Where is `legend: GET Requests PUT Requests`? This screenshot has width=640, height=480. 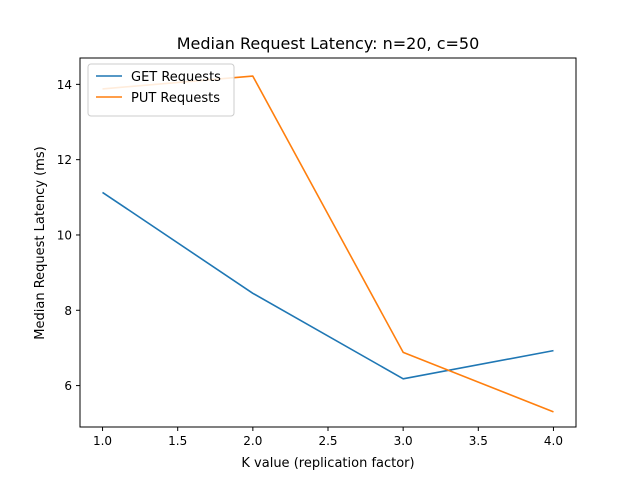
legend: GET Requests PUT Requests is located at coordinates (161, 90).